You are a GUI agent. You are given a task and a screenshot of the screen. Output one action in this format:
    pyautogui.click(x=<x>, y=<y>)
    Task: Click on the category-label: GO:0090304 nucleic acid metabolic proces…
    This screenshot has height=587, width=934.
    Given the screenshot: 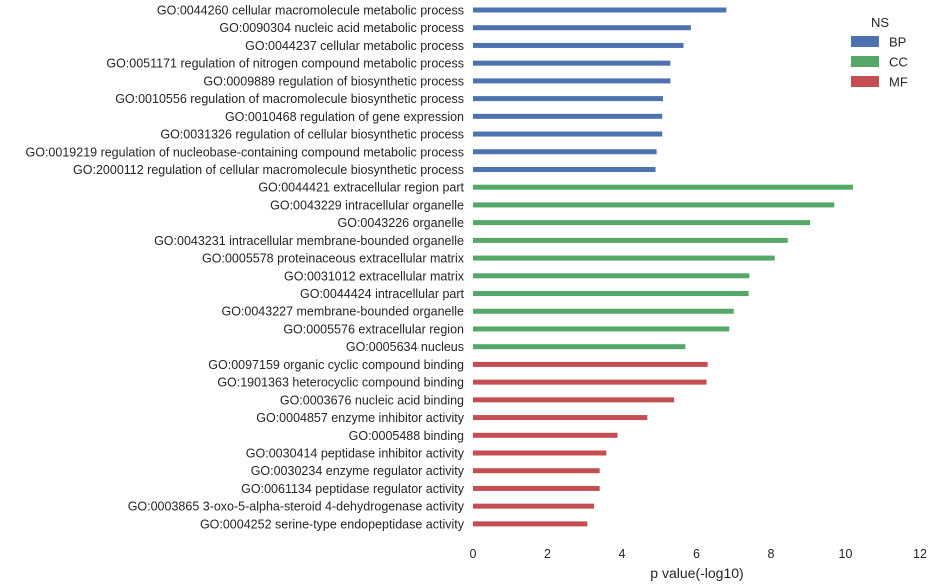 What is the action you would take?
    pyautogui.click(x=341, y=28)
    